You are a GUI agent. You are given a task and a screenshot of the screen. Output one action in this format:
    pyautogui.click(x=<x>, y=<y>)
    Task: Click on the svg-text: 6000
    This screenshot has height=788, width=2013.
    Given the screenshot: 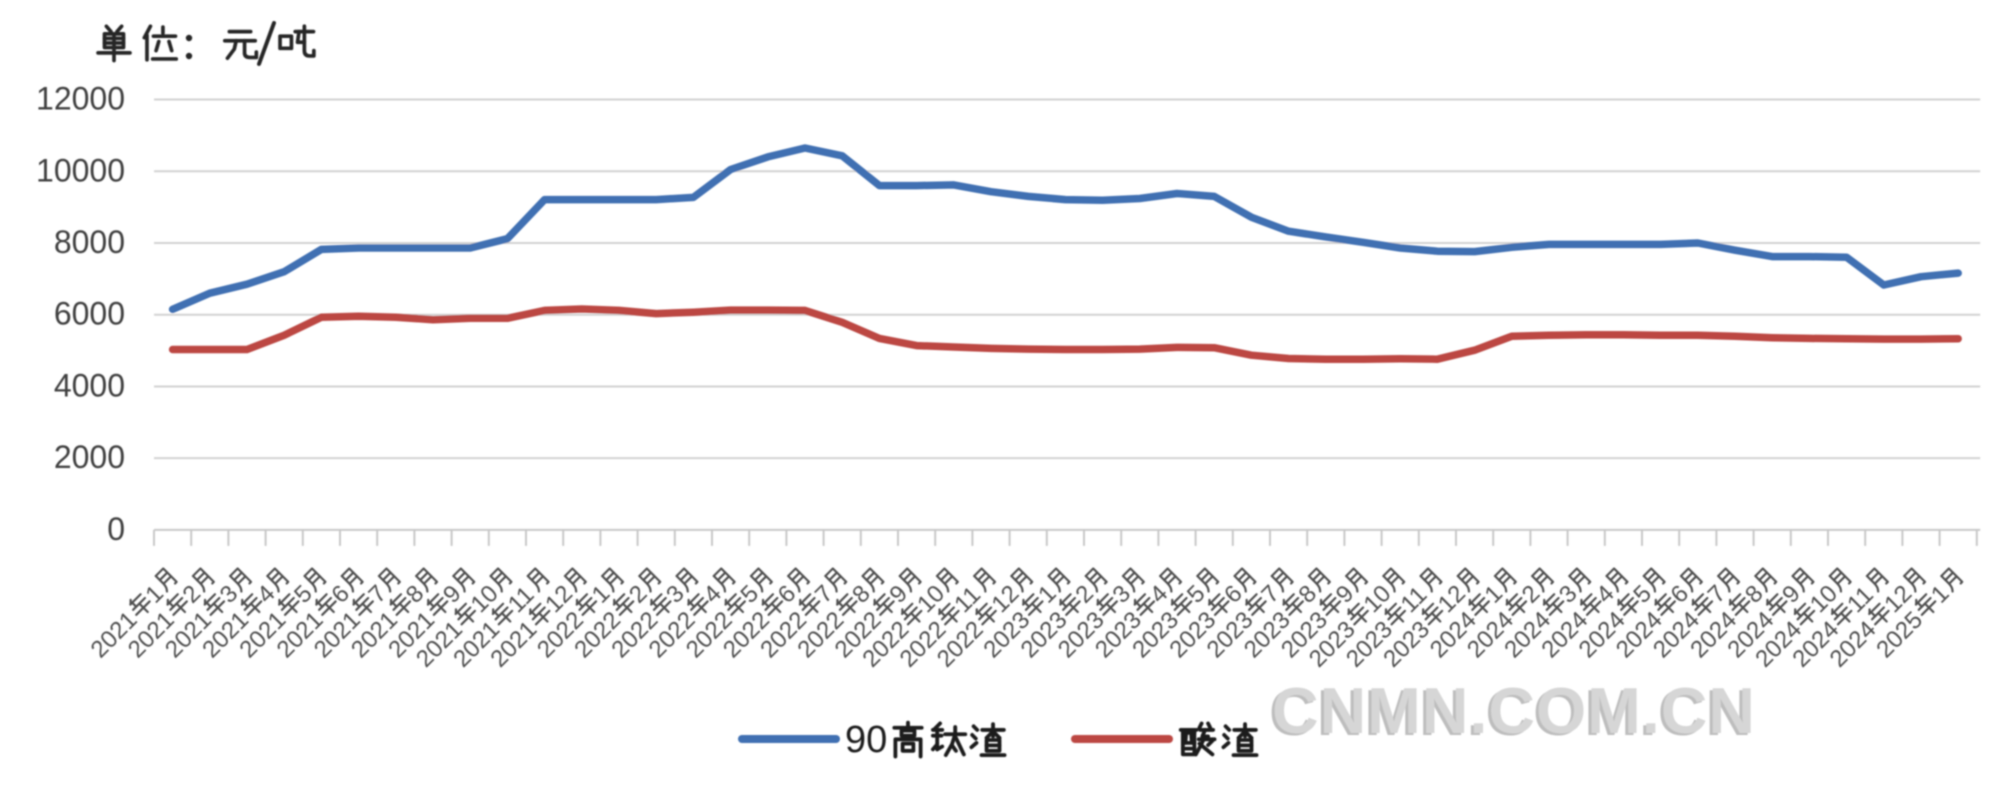 What is the action you would take?
    pyautogui.click(x=89, y=314)
    